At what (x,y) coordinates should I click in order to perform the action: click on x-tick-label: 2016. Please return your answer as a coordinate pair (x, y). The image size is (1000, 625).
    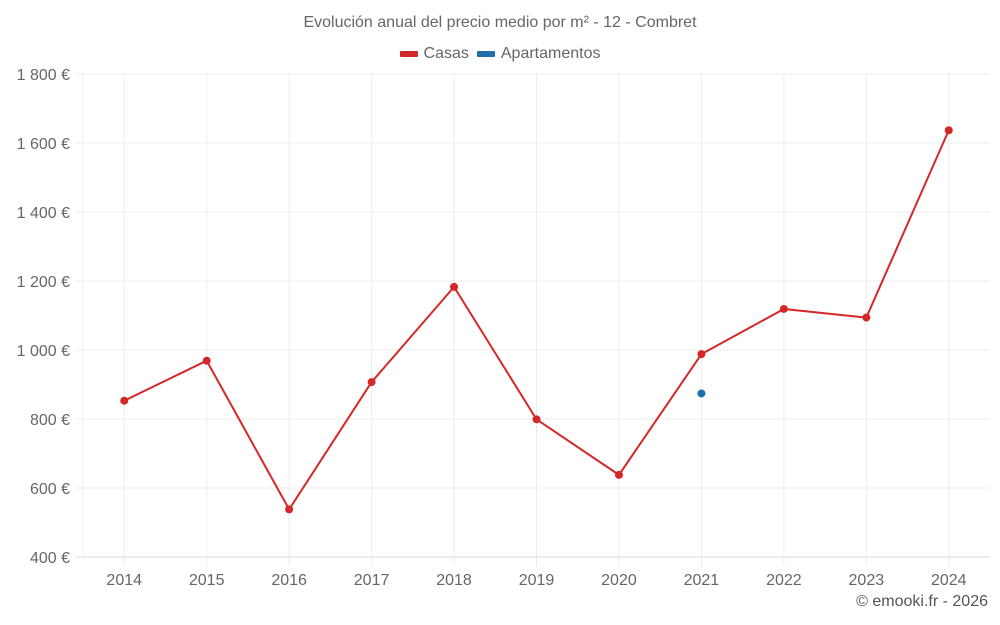
    Looking at the image, I should click on (289, 580).